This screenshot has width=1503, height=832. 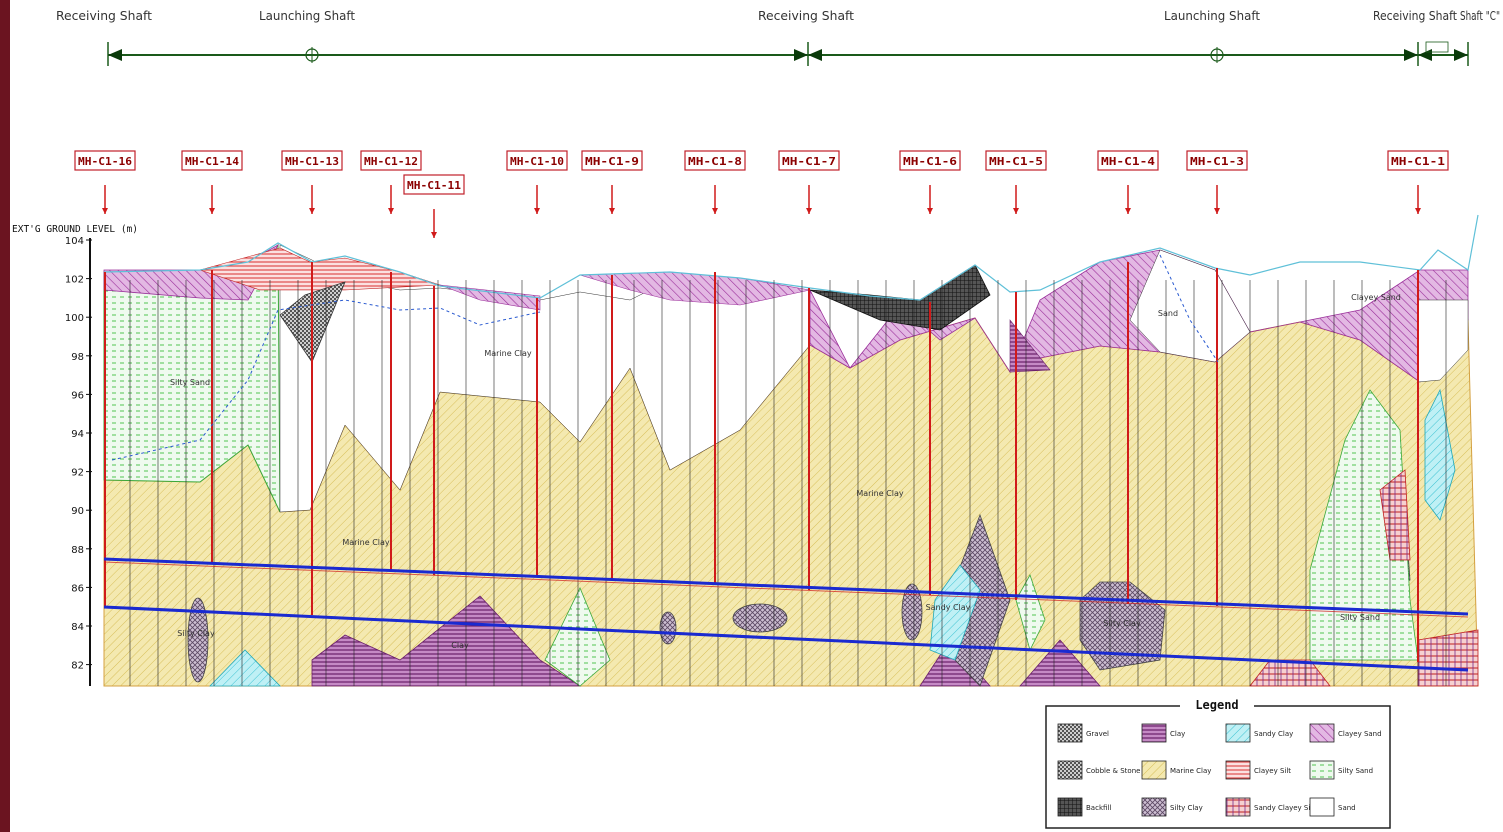 I want to click on manhole-label: MH-C1-13, so click(x=312, y=161).